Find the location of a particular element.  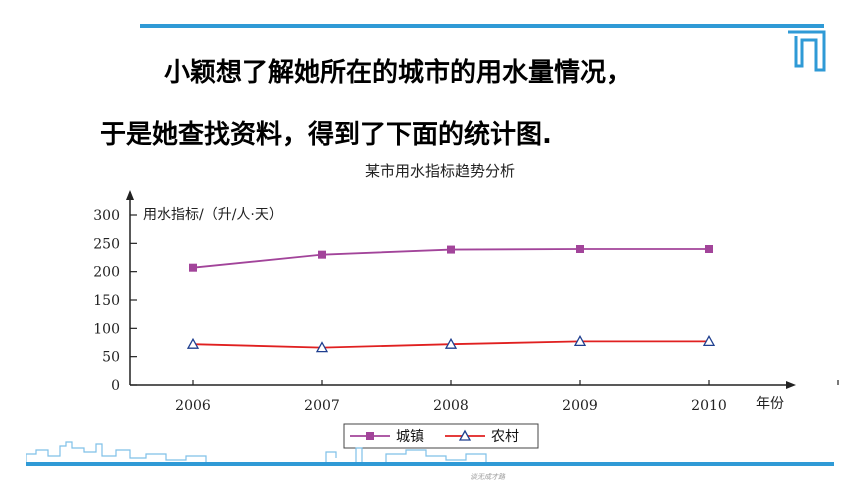

skyline-decoration-icon is located at coordinates (256, 451).